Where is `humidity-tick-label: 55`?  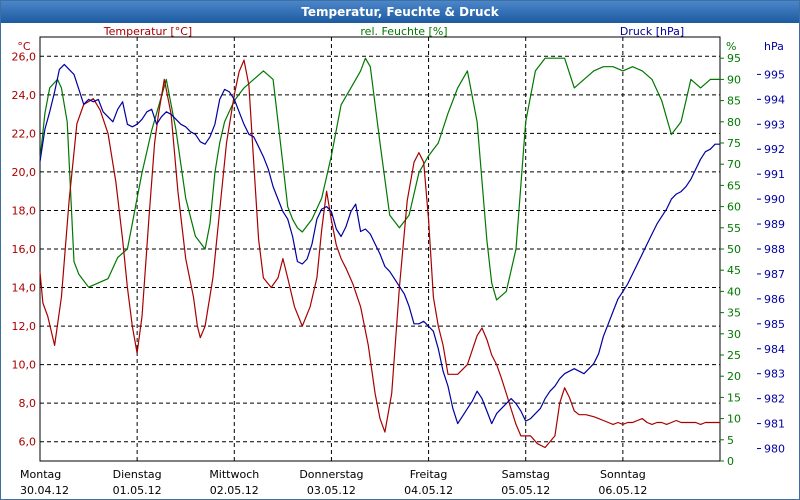
humidity-tick-label: 55 is located at coordinates (734, 228).